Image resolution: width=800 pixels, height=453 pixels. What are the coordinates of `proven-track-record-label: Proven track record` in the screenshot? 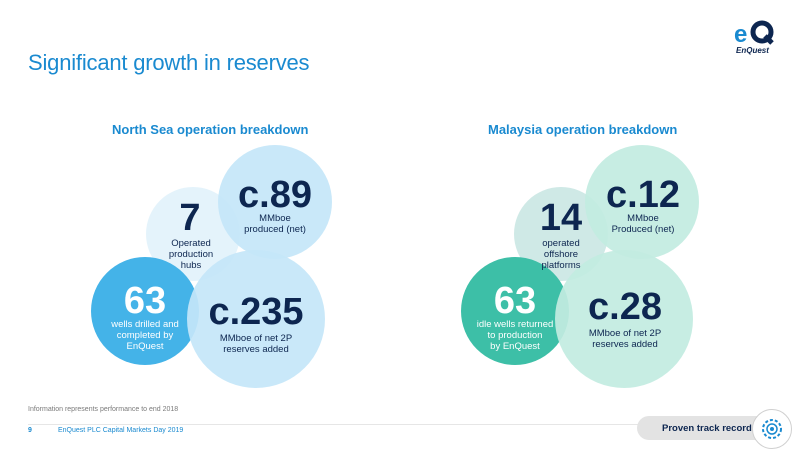 It's located at (707, 428).